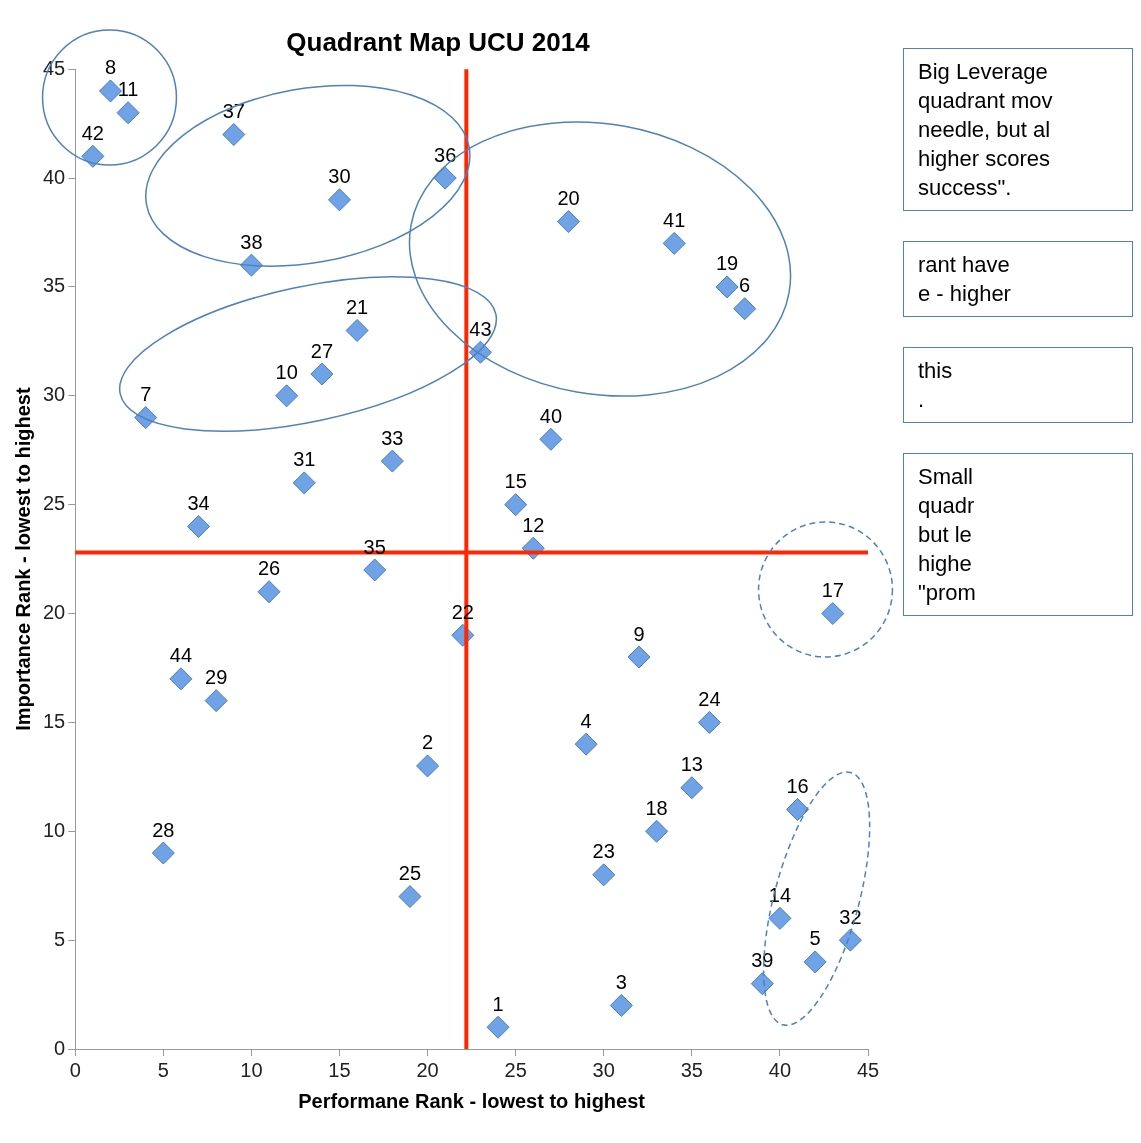  Describe the element at coordinates (60, 1047) in the screenshot. I see `y-tick-label: 0` at that location.